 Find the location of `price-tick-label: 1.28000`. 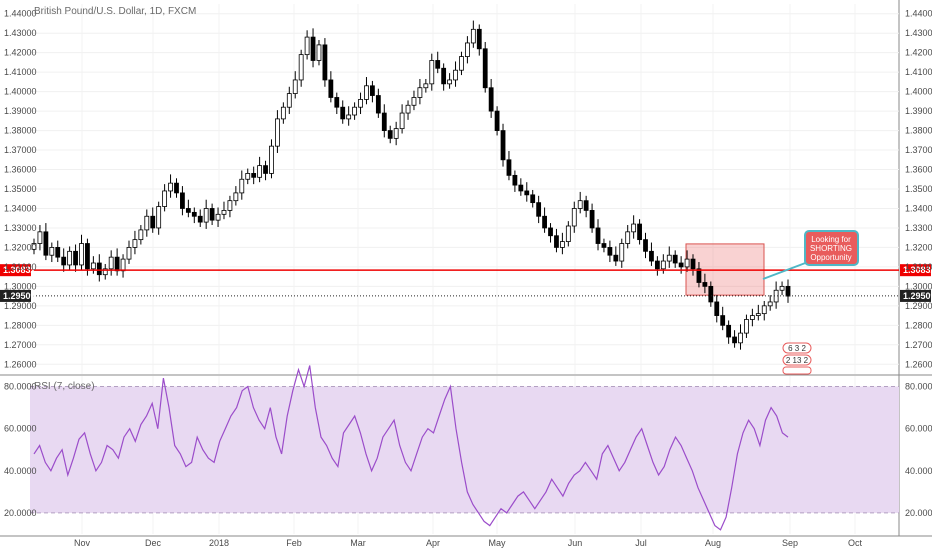

price-tick-label: 1.28000 is located at coordinates (918, 325).